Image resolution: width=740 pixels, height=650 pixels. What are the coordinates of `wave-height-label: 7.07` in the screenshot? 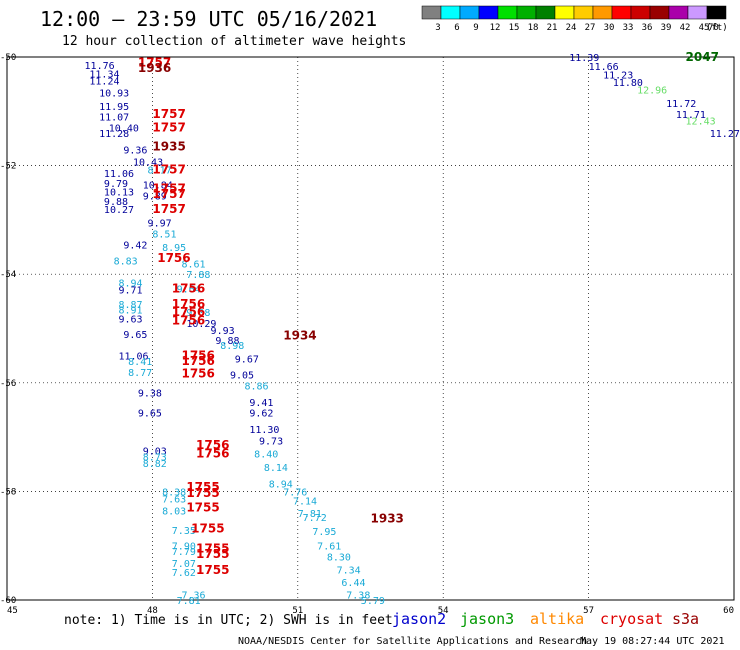 It's located at (184, 564).